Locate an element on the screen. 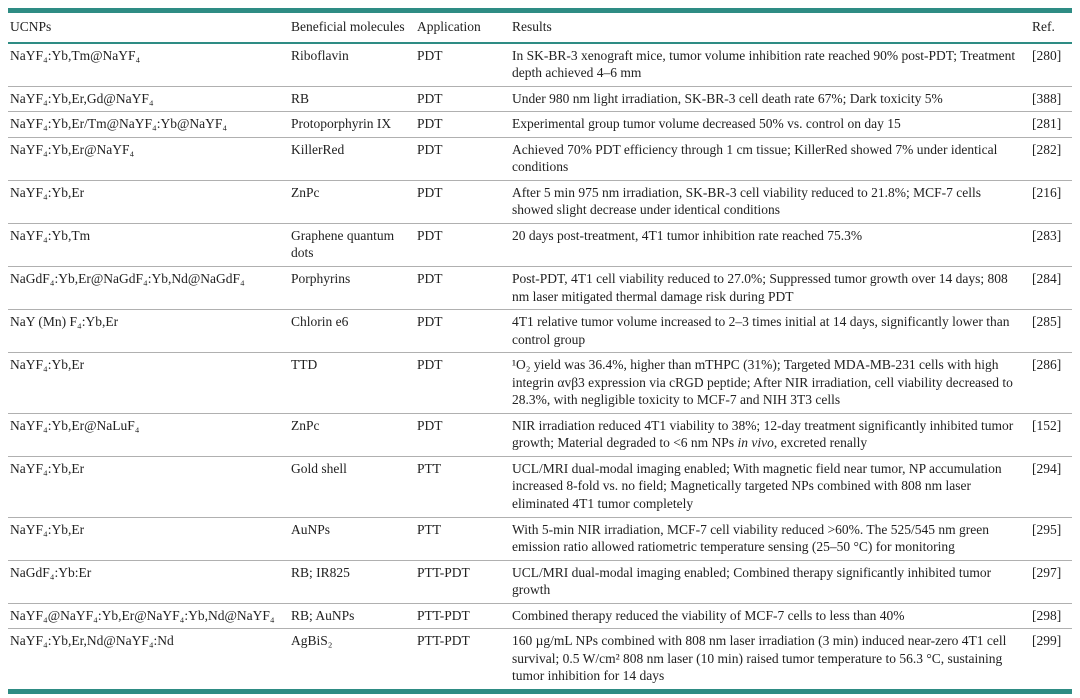  molecules-cell: RB; IR825 is located at coordinates (320, 572).